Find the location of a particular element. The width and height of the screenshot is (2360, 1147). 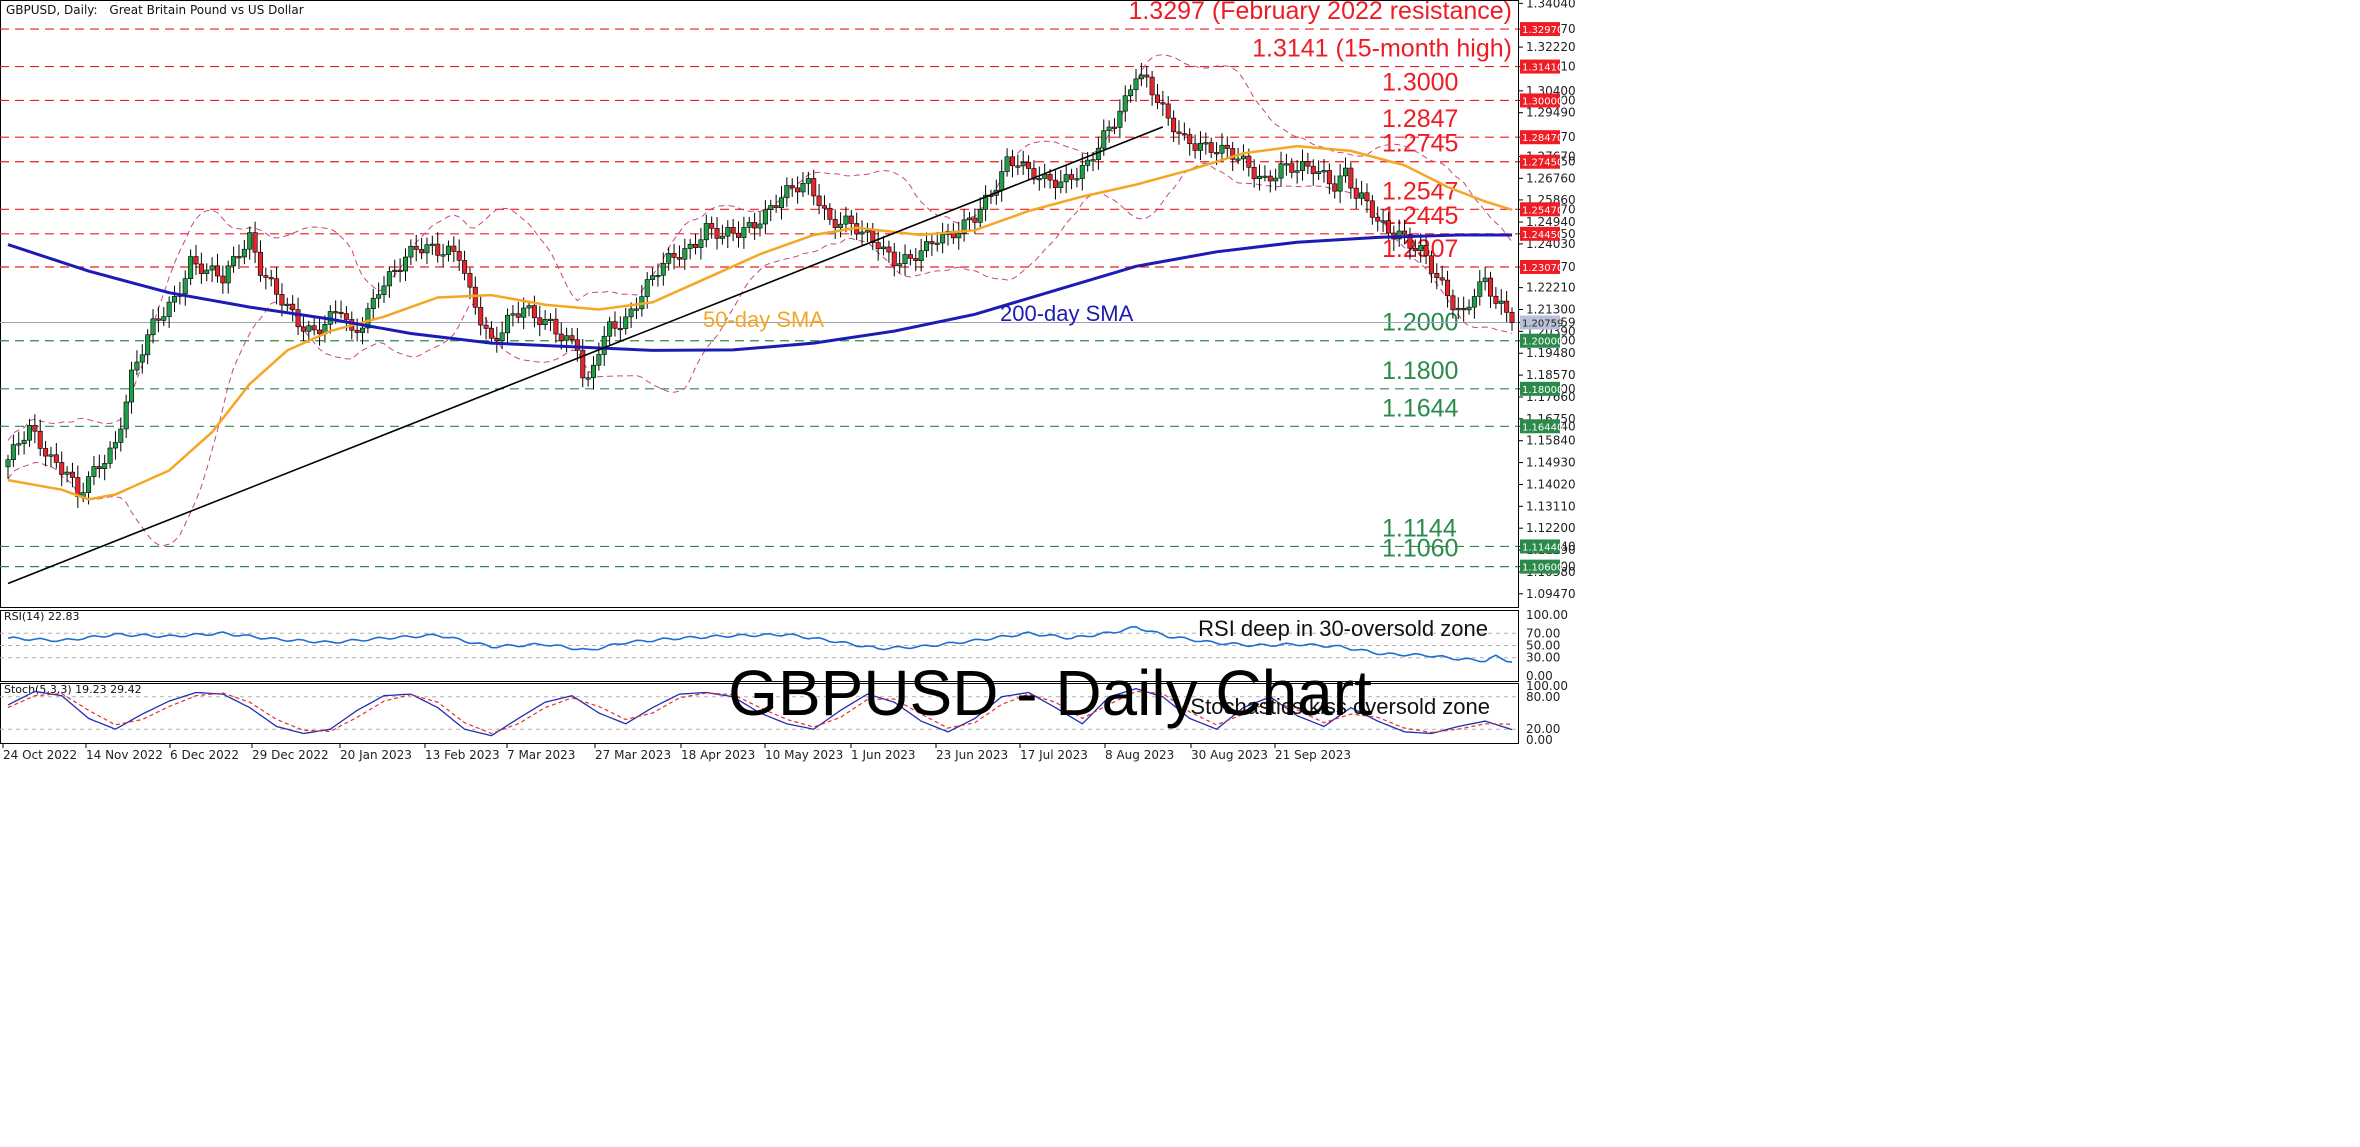

stochastic-level-label: 80.00 is located at coordinates (1543, 697).